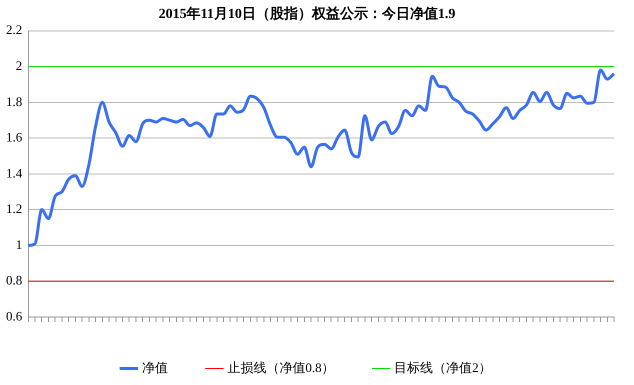 Image resolution: width=634 pixels, height=385 pixels. Describe the element at coordinates (14, 208) in the screenshot. I see `y-tick-label: 1.2` at that location.